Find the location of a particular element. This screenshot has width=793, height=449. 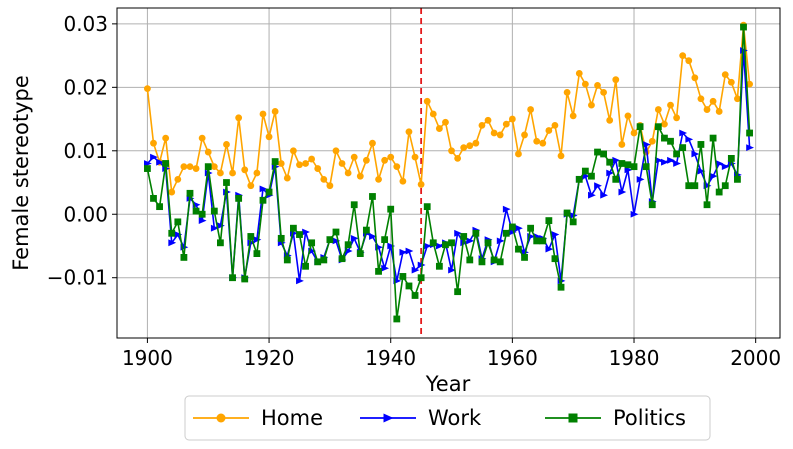

legend-work-label: Work is located at coordinates (455, 418).